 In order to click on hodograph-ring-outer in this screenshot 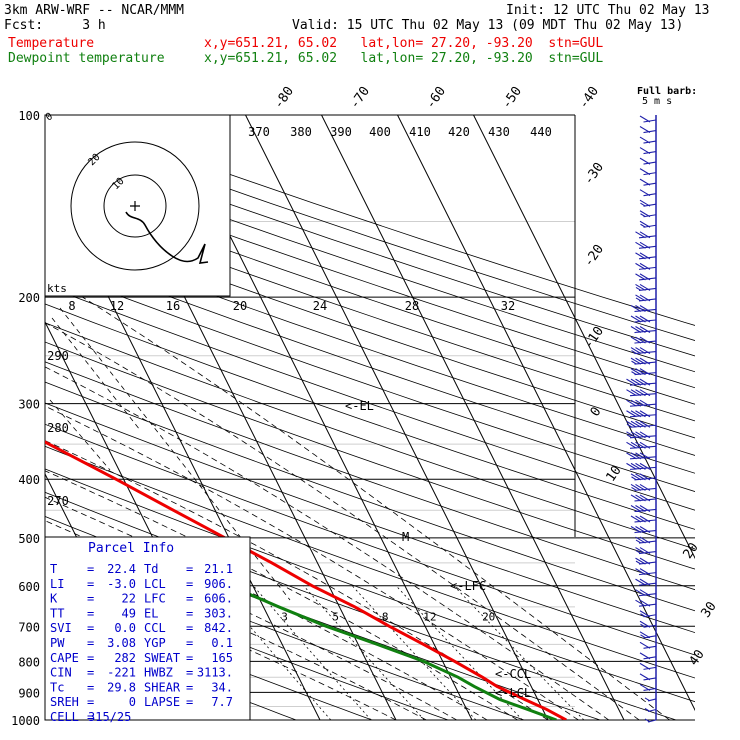, I will do `click(135, 206)`.